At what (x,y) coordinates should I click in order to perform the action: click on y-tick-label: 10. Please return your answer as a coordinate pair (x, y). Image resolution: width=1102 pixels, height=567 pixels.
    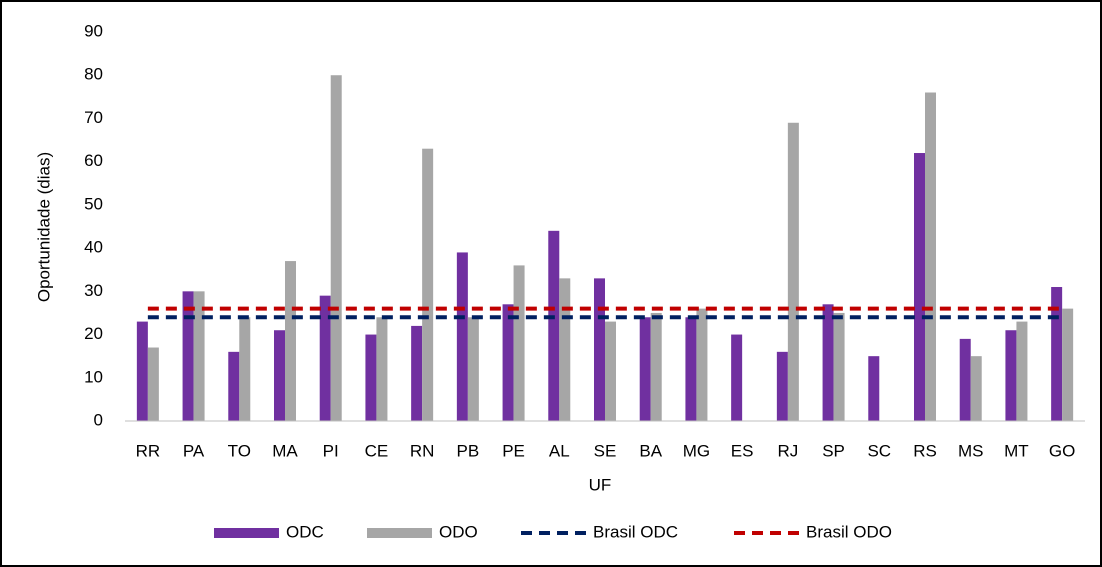
    Looking at the image, I should click on (93, 376).